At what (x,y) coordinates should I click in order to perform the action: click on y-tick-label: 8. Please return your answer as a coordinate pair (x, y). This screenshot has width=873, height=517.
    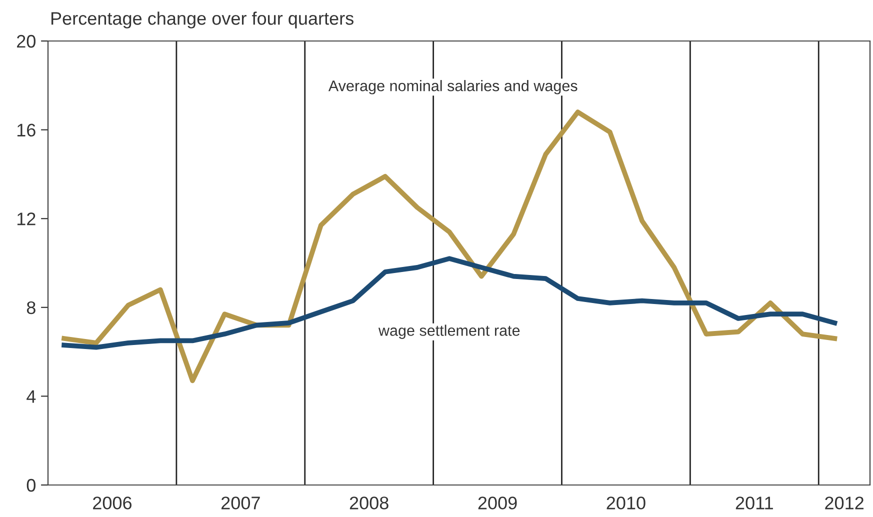
    Looking at the image, I should click on (31, 307).